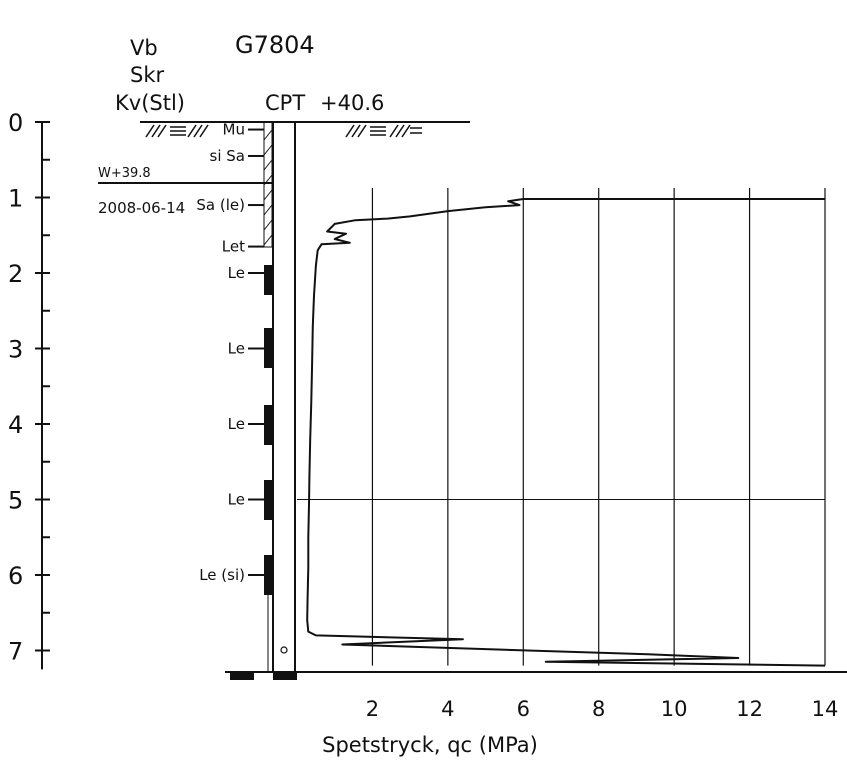  Describe the element at coordinates (447, 709) in the screenshot. I see `x-tick-label: 4` at that location.